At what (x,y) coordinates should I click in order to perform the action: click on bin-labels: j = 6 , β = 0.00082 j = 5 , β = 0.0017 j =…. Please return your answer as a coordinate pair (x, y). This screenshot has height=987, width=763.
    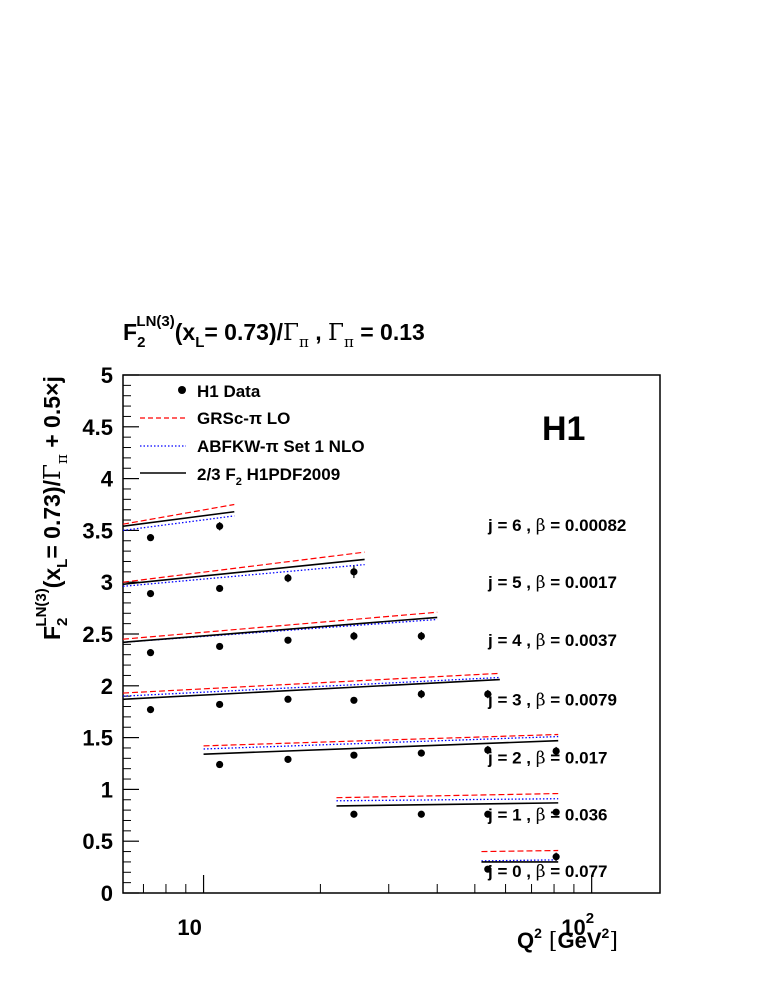
    Looking at the image, I should click on (556, 699).